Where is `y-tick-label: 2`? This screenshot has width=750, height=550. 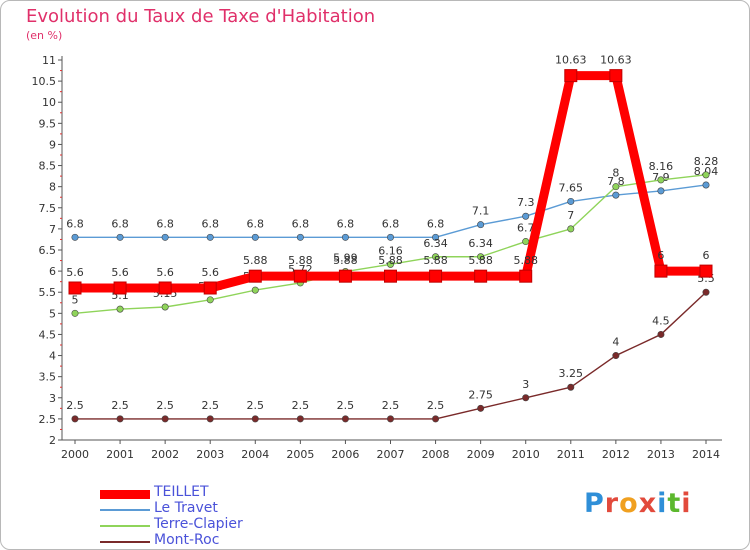
y-tick-label: 2 is located at coordinates (52, 440).